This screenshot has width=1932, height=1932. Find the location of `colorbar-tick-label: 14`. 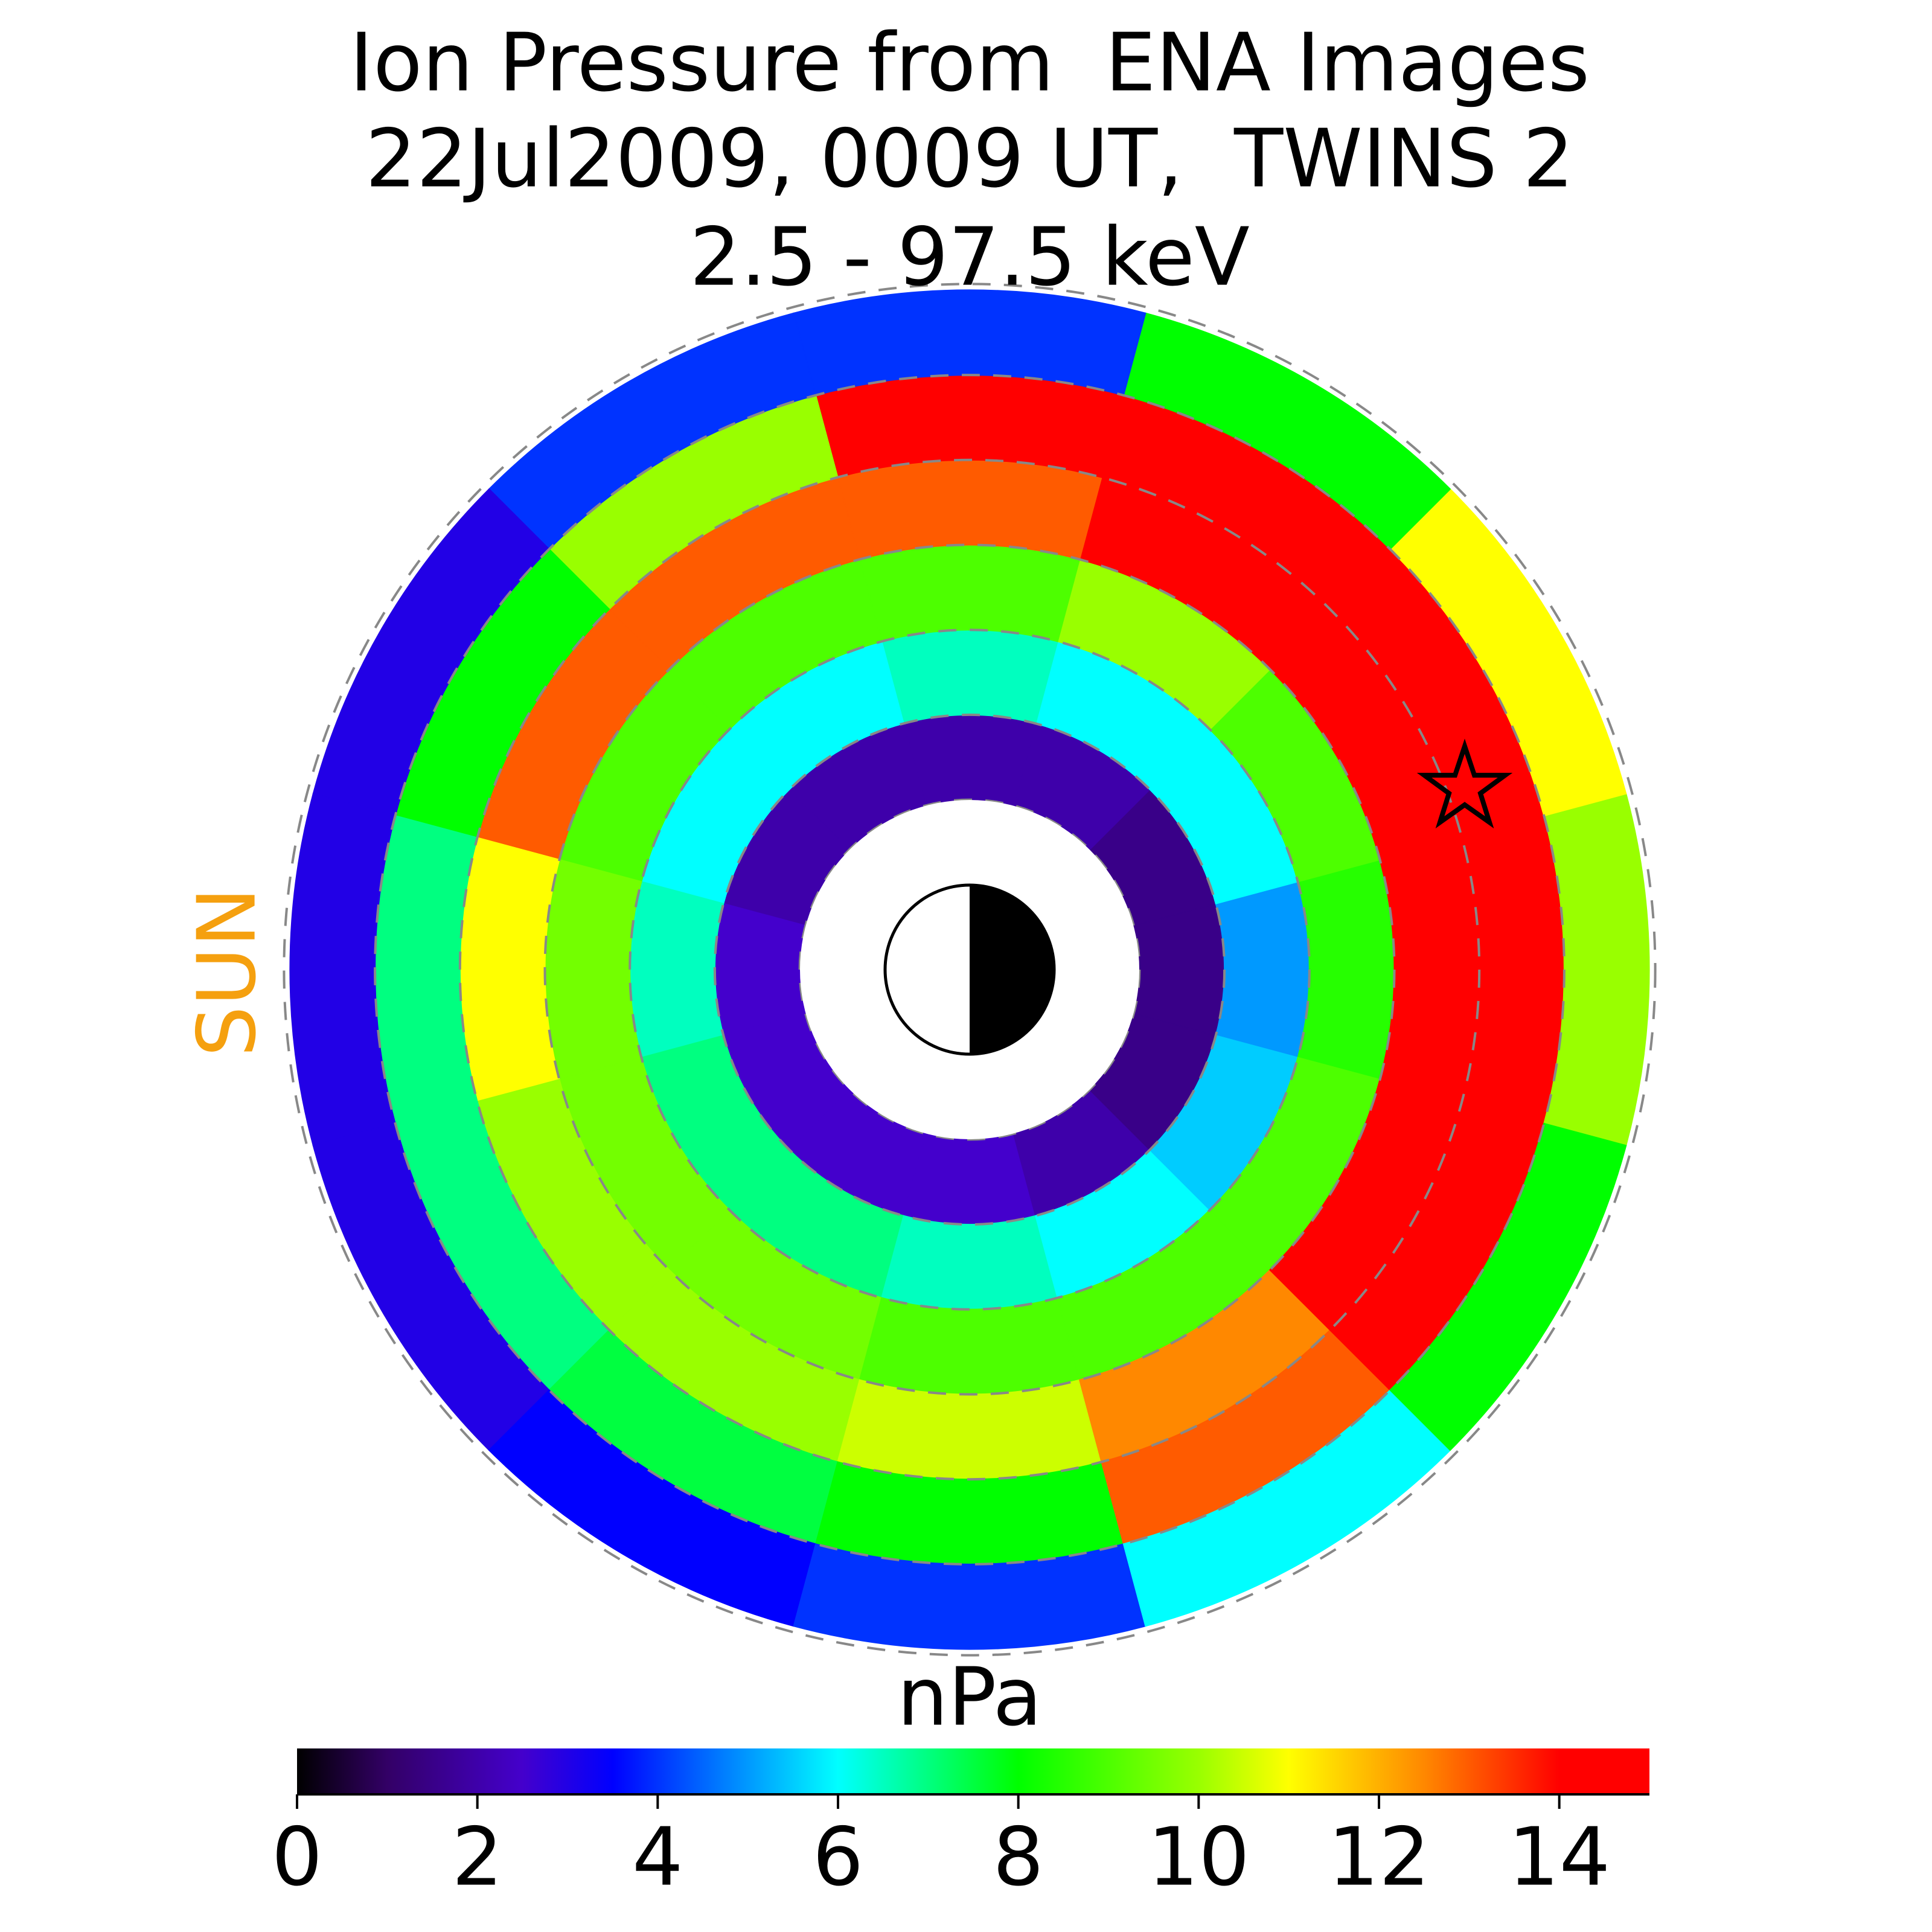

colorbar-tick-label: 14 is located at coordinates (1559, 1858).